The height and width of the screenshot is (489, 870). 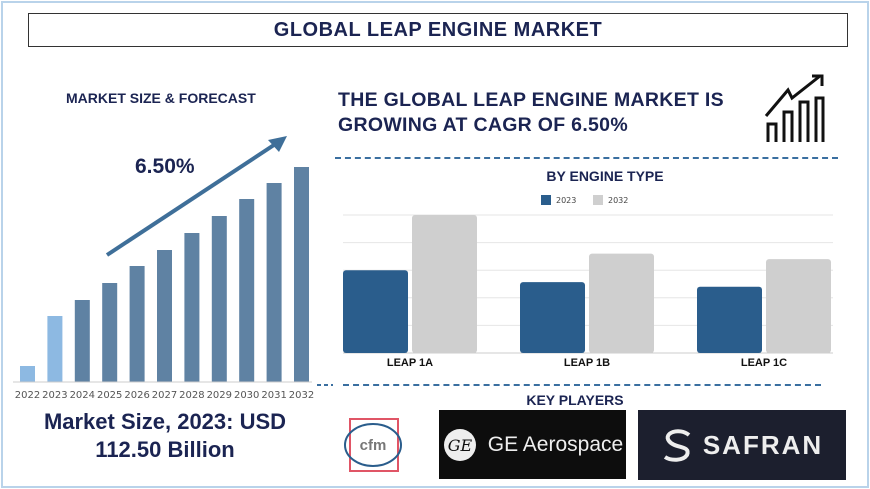 I want to click on year-label: 2022, so click(x=27, y=395).